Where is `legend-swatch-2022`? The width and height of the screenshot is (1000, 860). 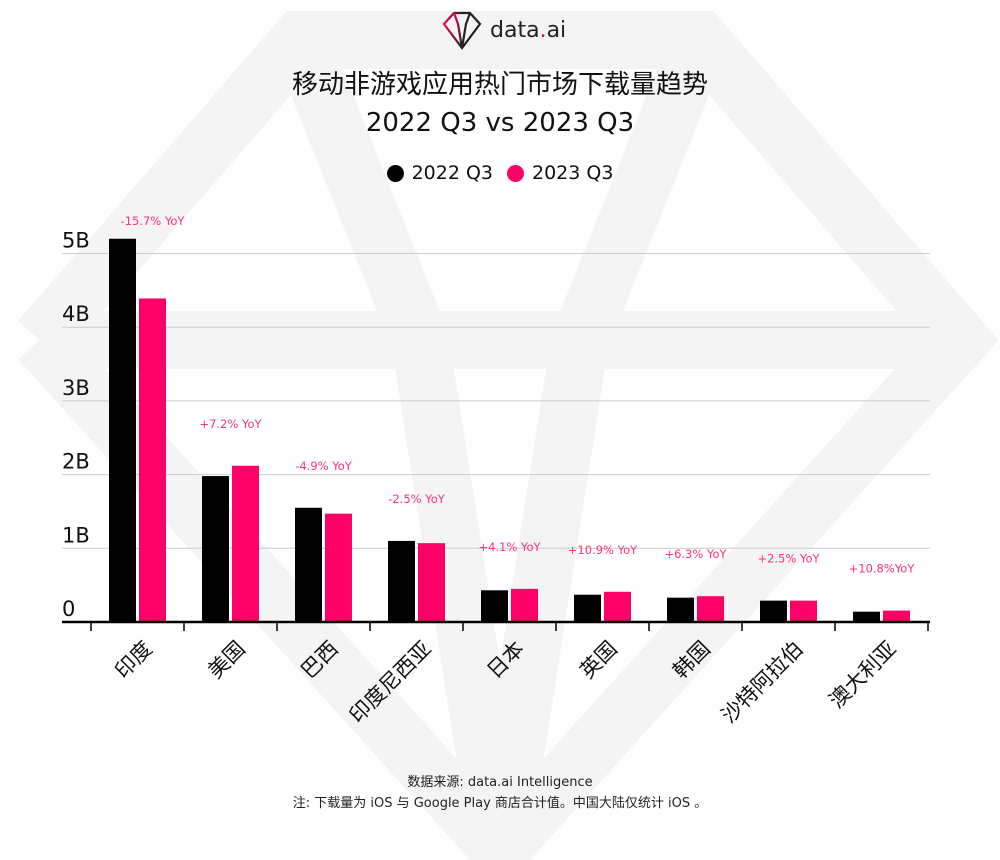
legend-swatch-2022 is located at coordinates (395, 173).